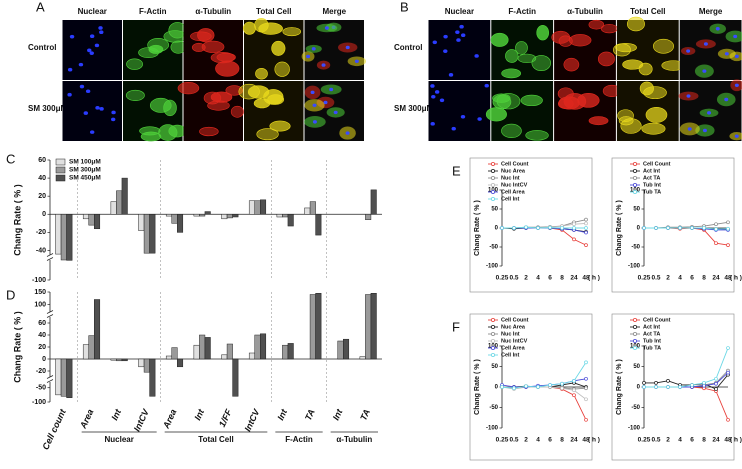 The height and width of the screenshot is (469, 742). I want to click on y-tick-label: 50, so click(494, 367).